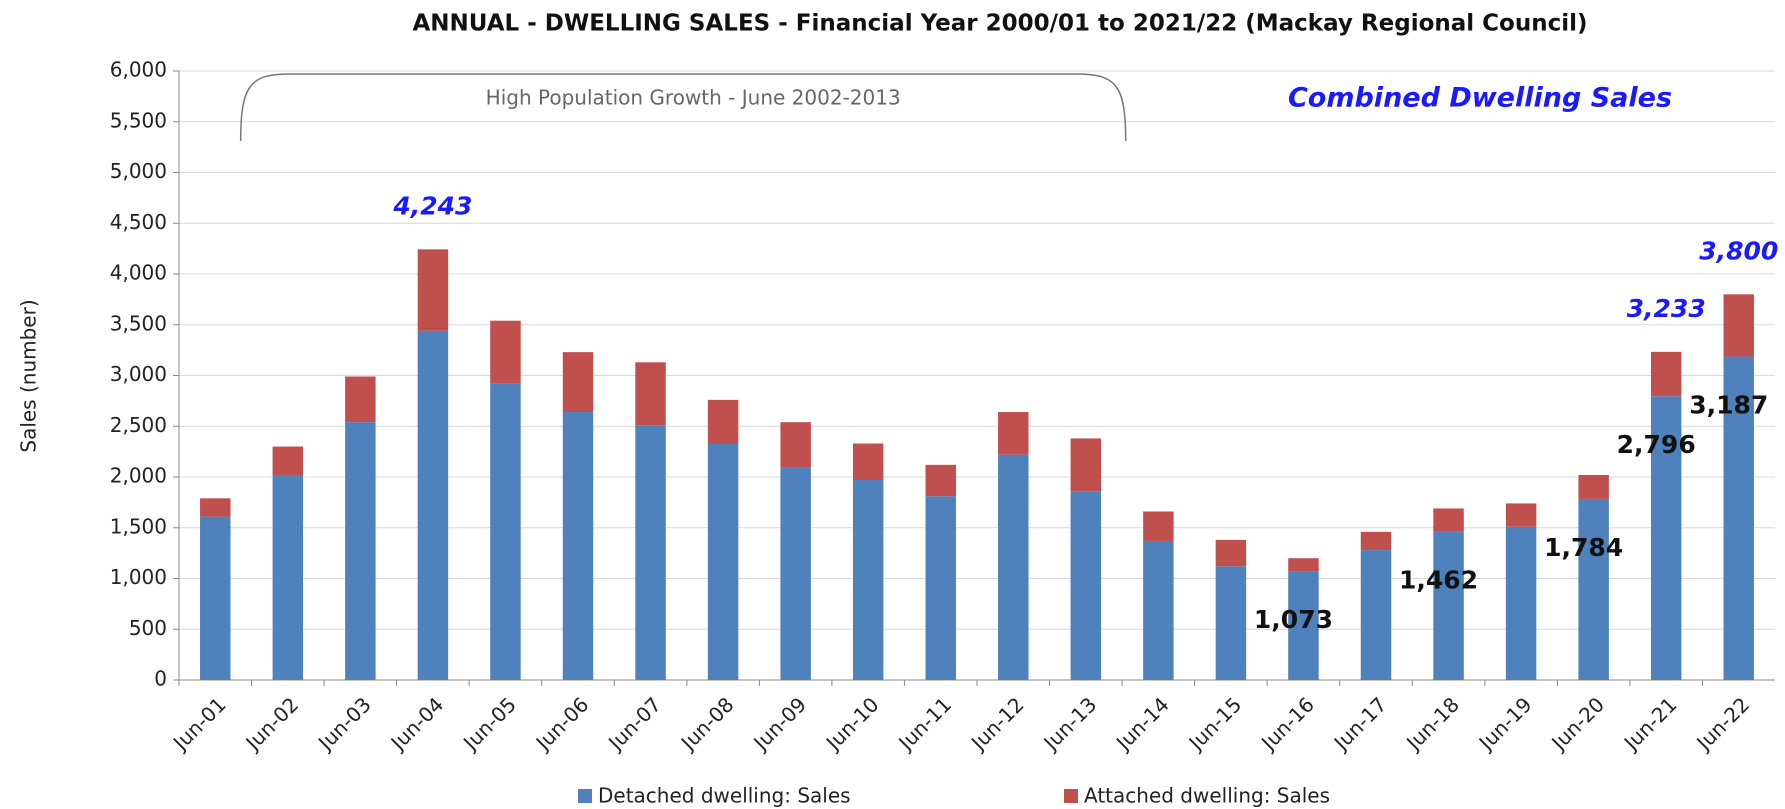 This screenshot has height=809, width=1785. I want to click on x-tick-label: Jun-03, so click(344, 724).